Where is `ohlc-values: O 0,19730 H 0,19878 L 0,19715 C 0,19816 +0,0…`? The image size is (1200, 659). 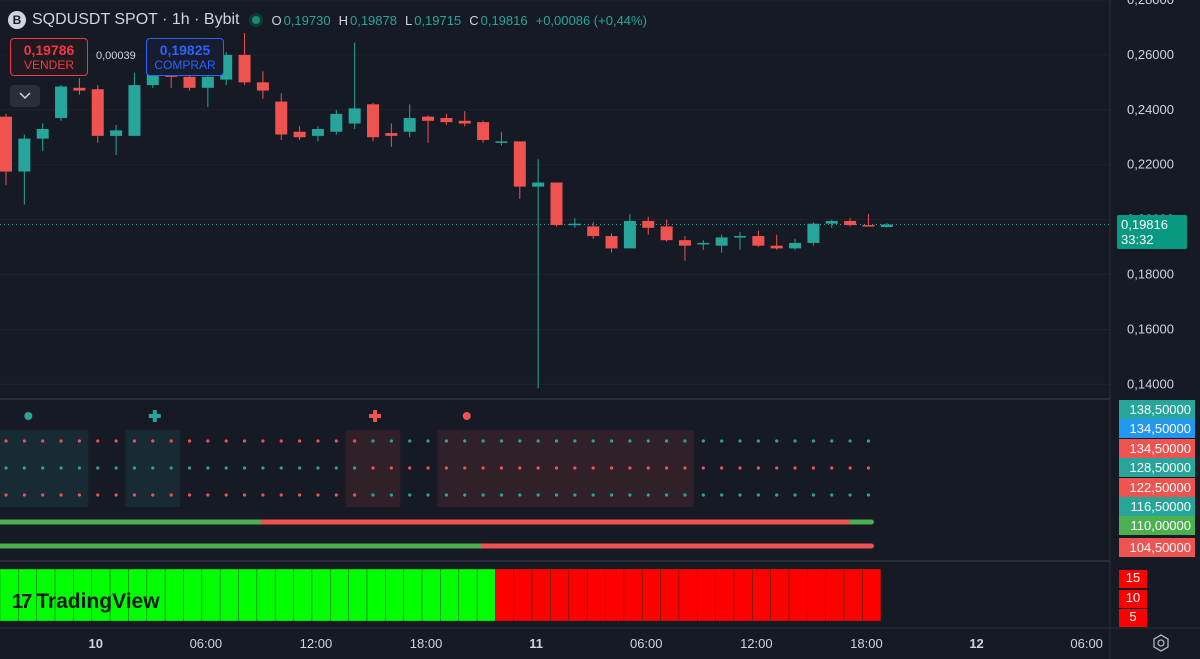
ohlc-values: O 0,19730 H 0,19878 L 0,19715 C 0,19816 +0,0… is located at coordinates (461, 20).